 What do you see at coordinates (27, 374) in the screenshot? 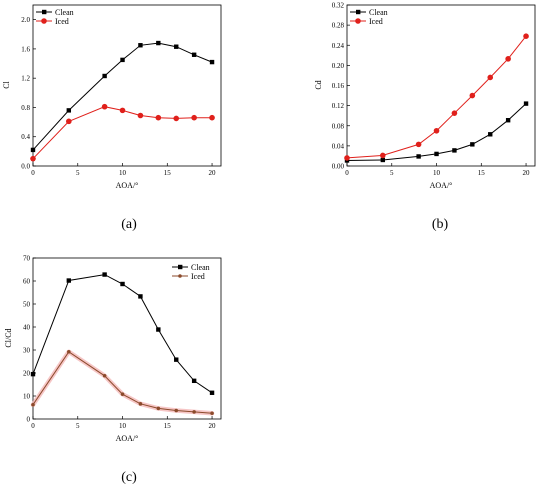
I see `y-tick-label: 20` at bounding box center [27, 374].